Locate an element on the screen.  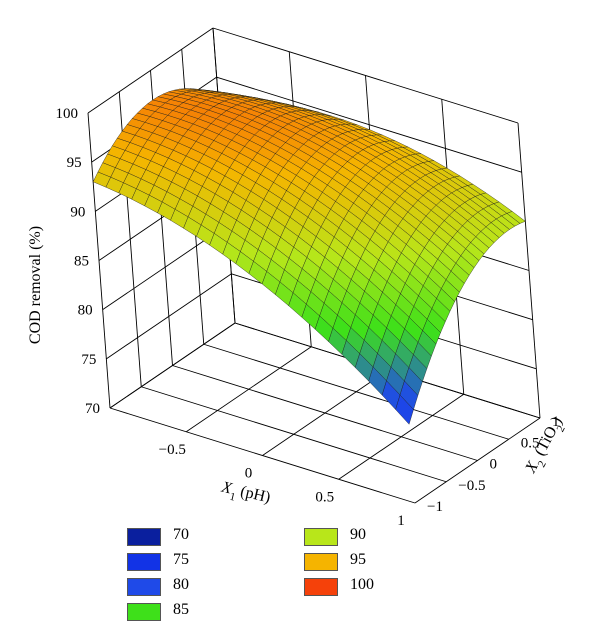
legend-label: 75 is located at coordinates (181, 559).